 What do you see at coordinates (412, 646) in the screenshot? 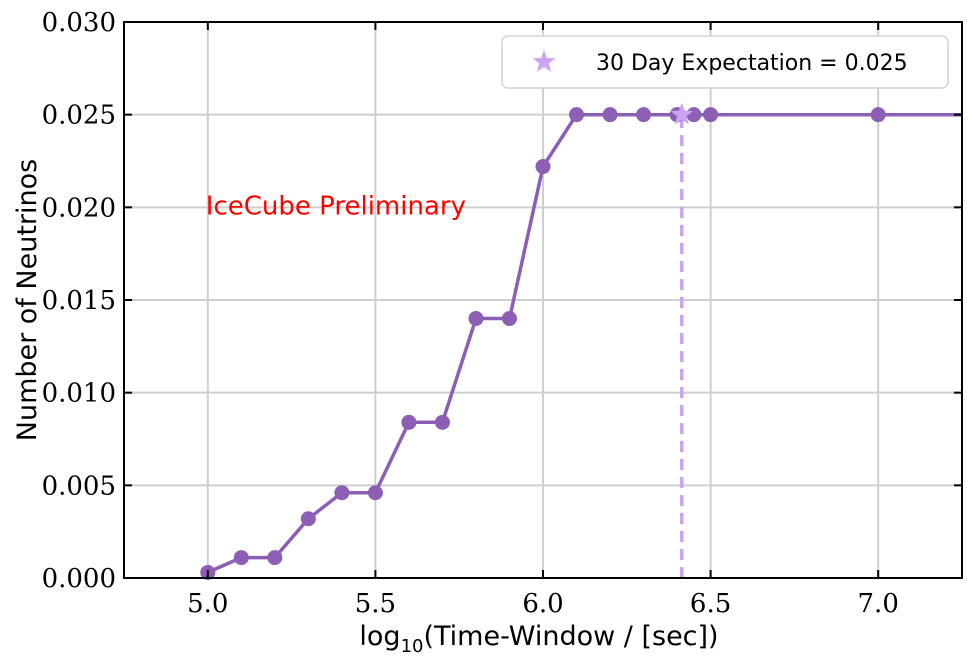
I see `x-axis-title-subscript: 10` at bounding box center [412, 646].